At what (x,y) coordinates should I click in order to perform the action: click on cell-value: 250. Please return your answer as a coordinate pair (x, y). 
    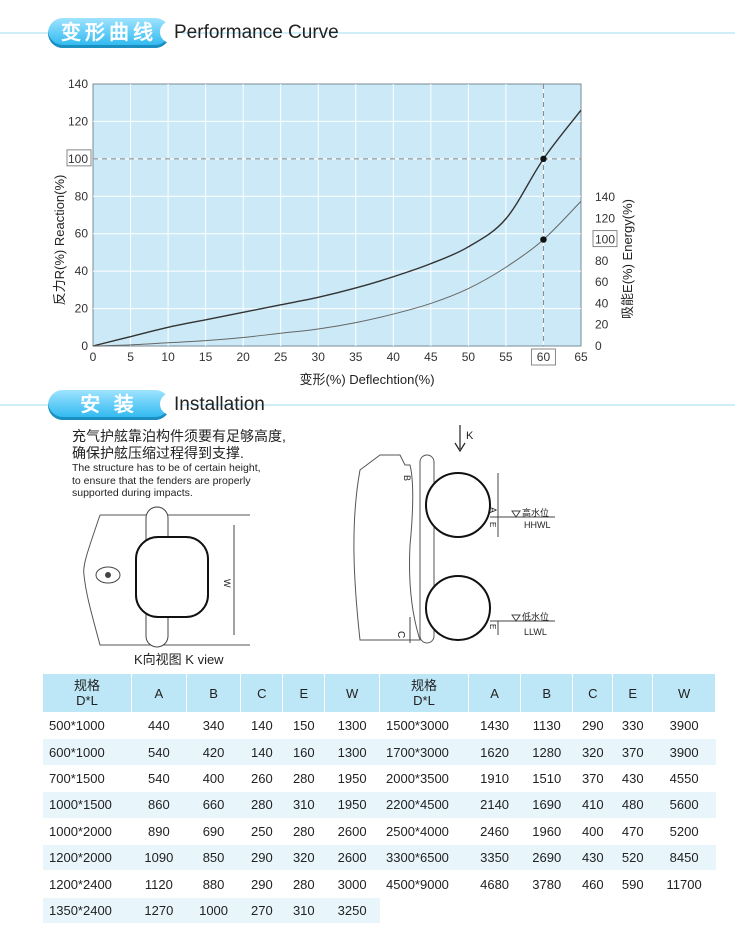
    Looking at the image, I should click on (261, 831).